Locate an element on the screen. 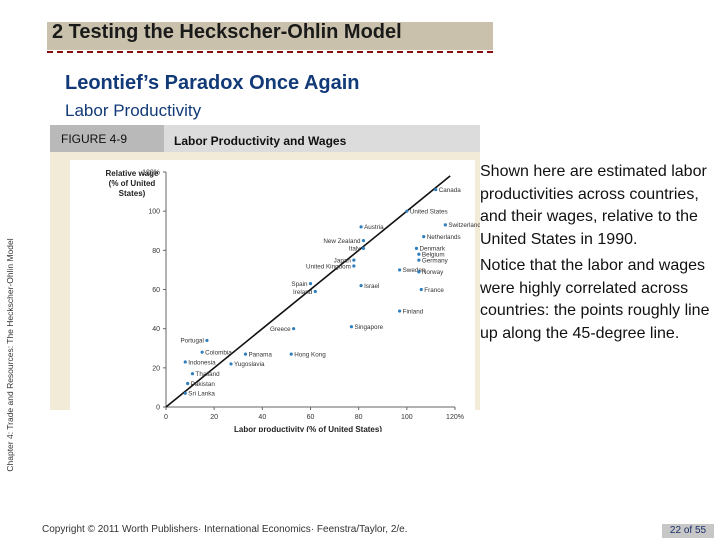 The width and height of the screenshot is (720, 540). slide-subtitle: Leontief’s Paradox Once Again is located at coordinates (212, 83).